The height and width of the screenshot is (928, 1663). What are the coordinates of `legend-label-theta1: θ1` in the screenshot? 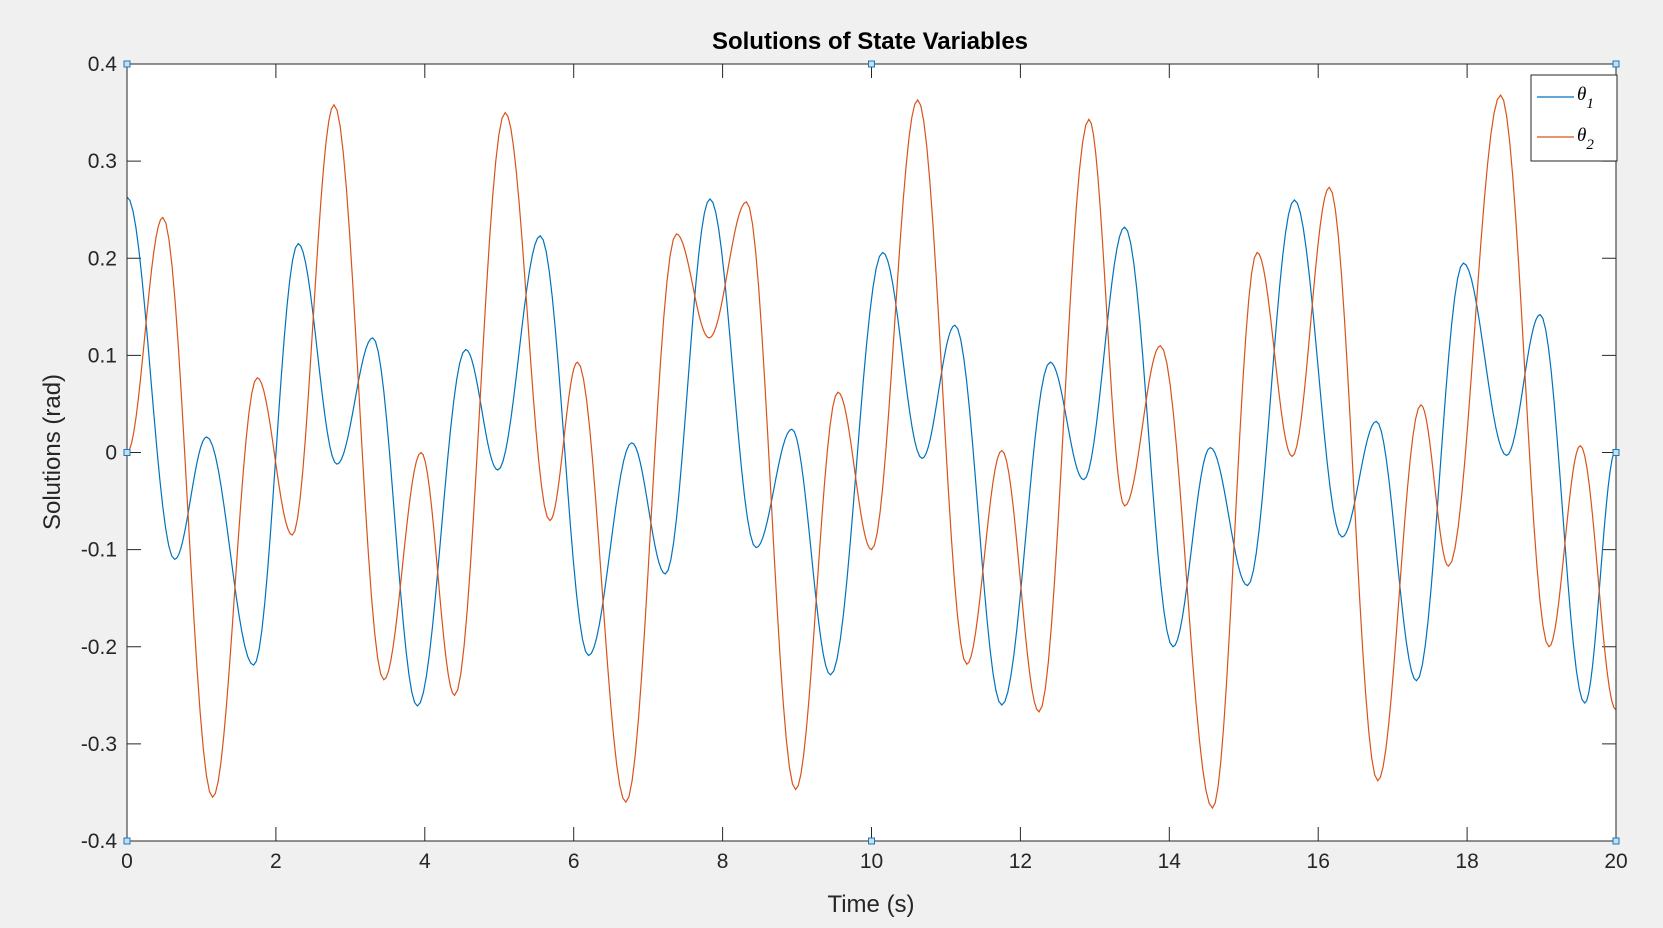 It's located at (1585, 98).